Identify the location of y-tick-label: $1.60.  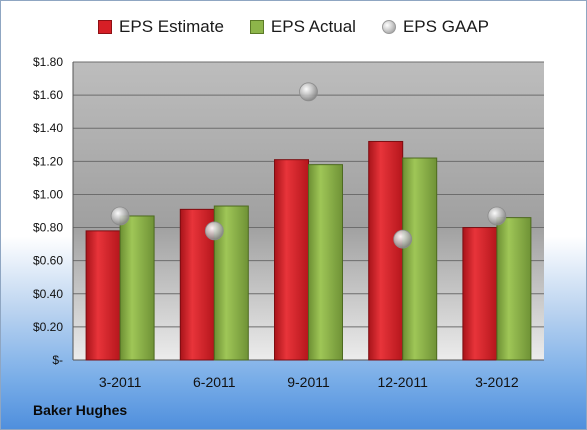
(48, 95).